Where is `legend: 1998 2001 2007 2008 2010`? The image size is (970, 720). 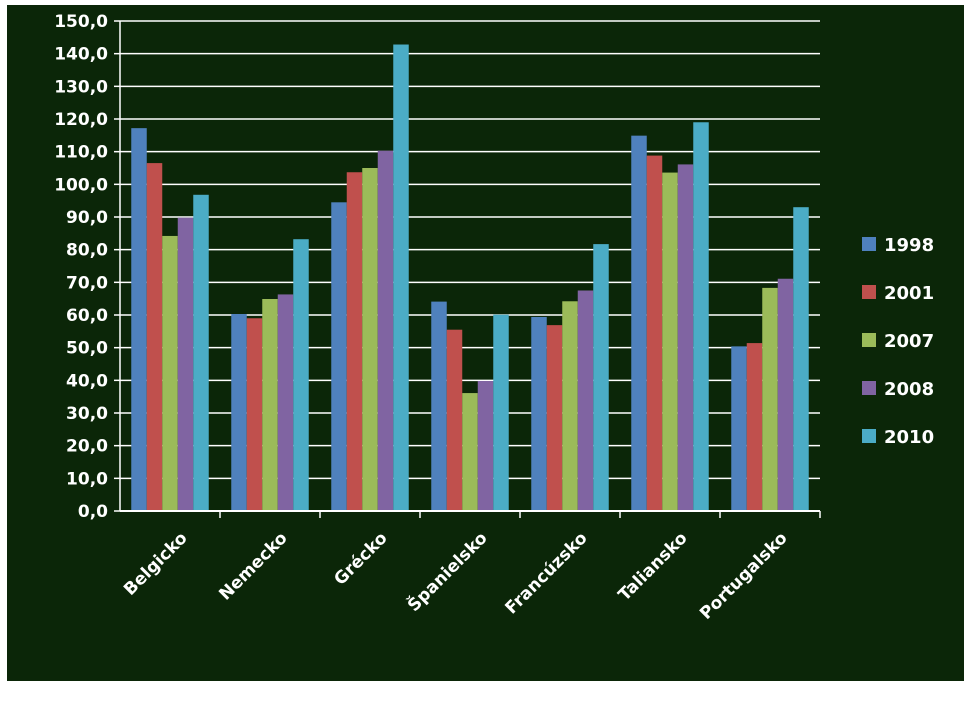
legend: 1998 2001 2007 2008 2010 is located at coordinates (898, 341).